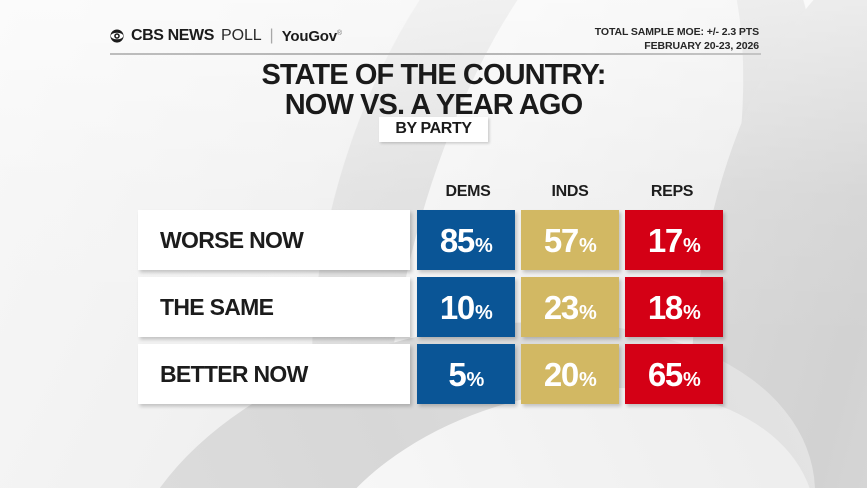  I want to click on cell-worse-now-inds: 57%, so click(570, 240).